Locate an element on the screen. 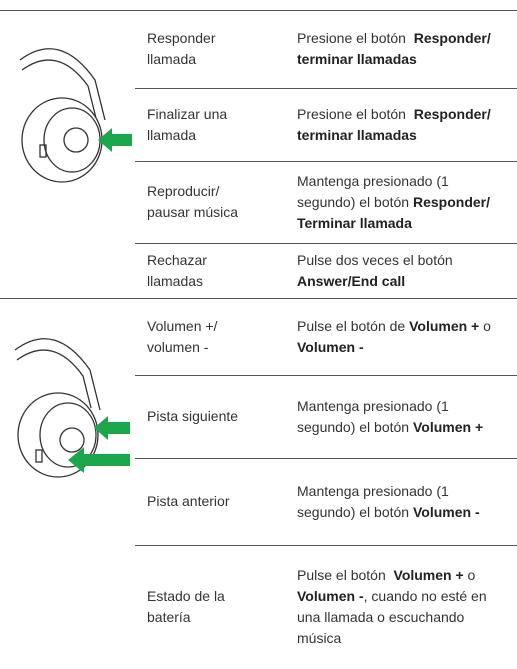  description-line: Volumen - is located at coordinates (404, 347).